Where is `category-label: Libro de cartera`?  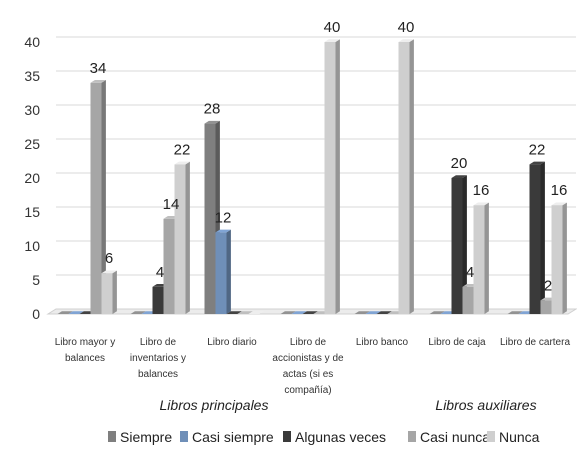
category-label: Libro de cartera is located at coordinates (535, 342).